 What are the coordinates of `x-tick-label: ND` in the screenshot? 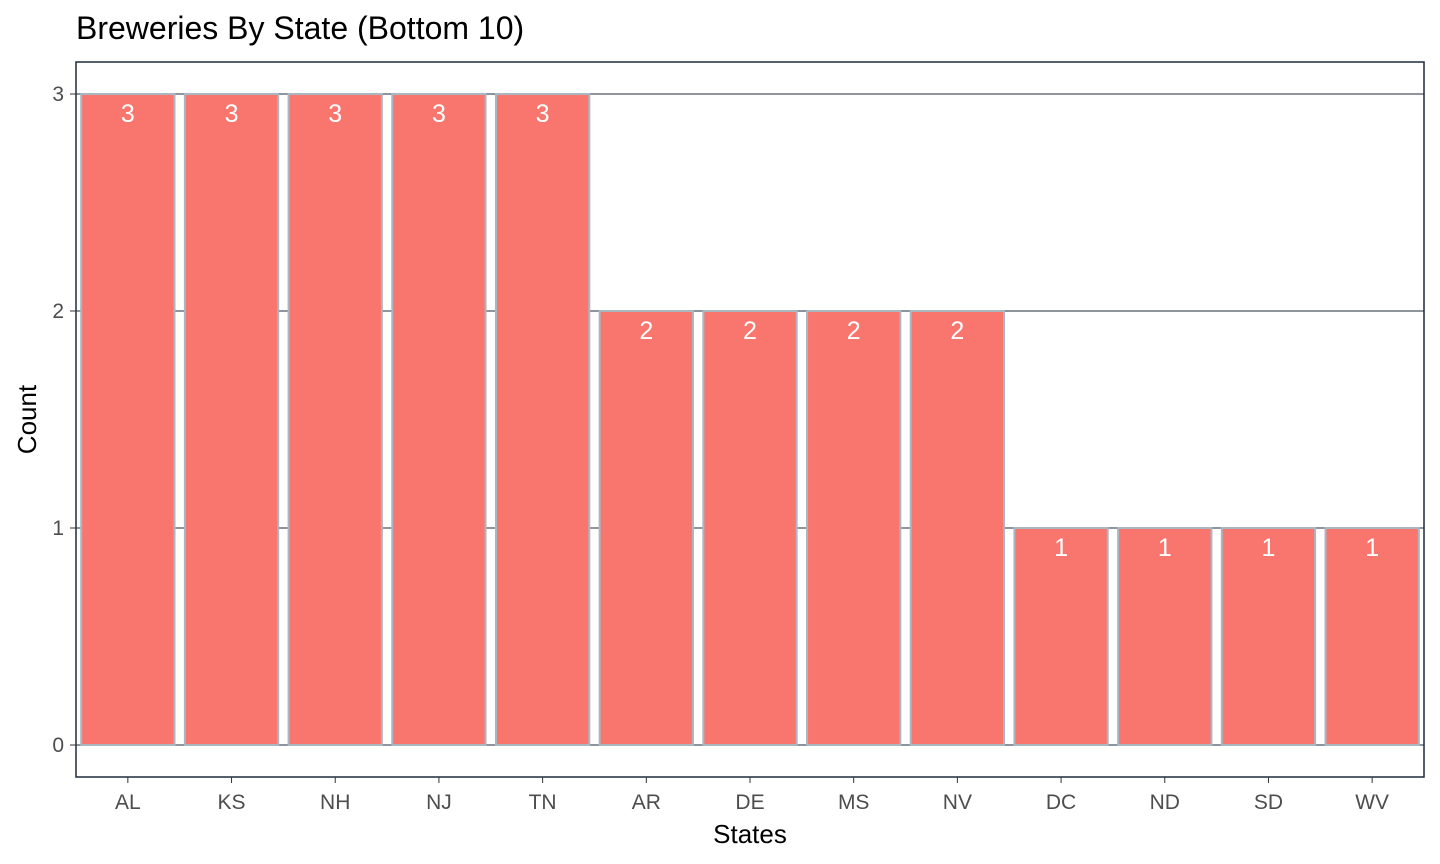 It's located at (1165, 802).